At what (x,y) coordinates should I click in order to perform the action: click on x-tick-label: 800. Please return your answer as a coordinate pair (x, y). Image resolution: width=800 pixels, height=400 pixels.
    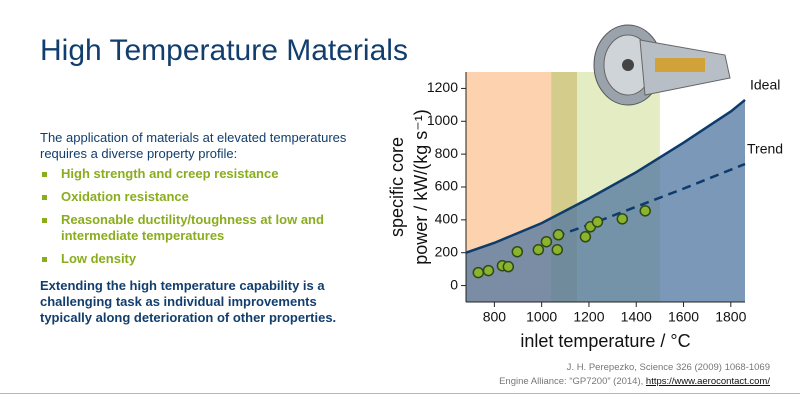
    Looking at the image, I should click on (495, 317).